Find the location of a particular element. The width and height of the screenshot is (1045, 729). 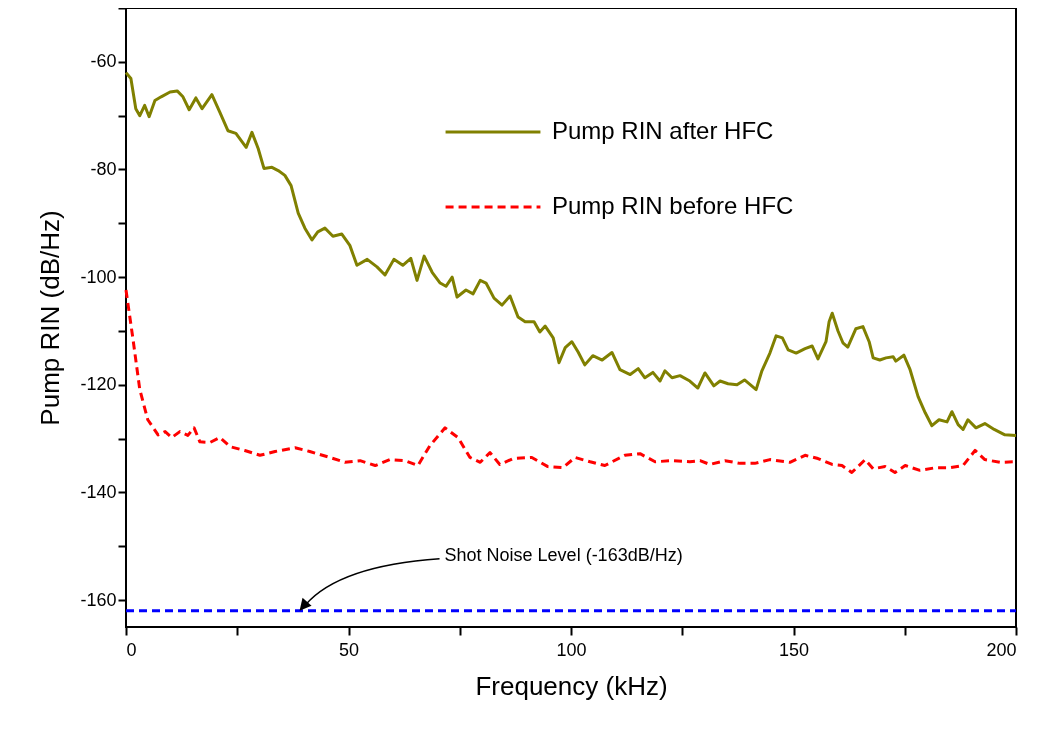

x-tick-label: 0 is located at coordinates (131, 649).